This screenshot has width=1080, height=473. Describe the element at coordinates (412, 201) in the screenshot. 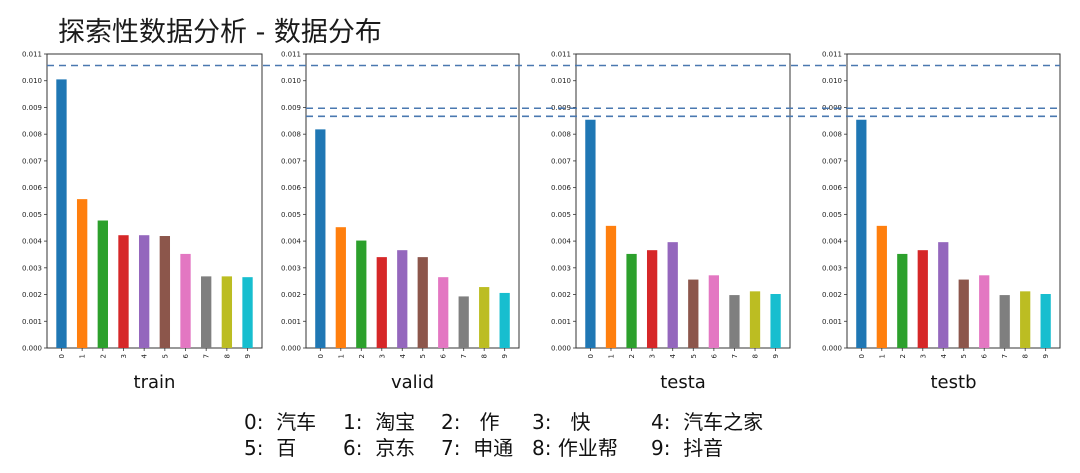

I see `plot-frame-valid` at that location.